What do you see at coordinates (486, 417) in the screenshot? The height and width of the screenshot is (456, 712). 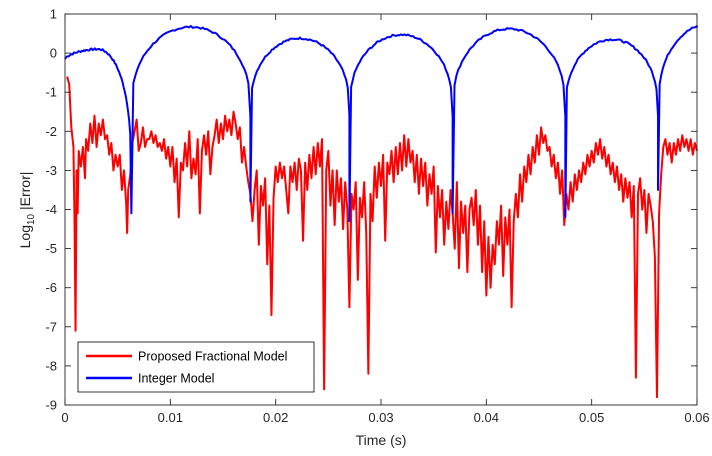 I see `x-tick-label: 0.04` at bounding box center [486, 417].